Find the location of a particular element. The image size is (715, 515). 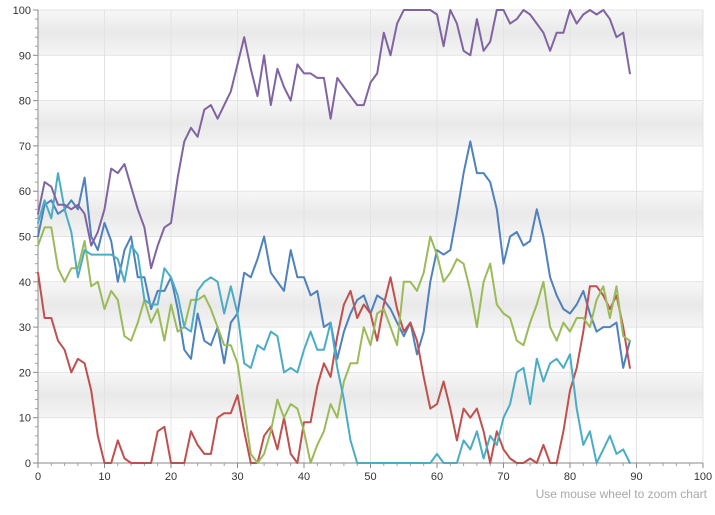

x-tick-label: 20 is located at coordinates (171, 477).